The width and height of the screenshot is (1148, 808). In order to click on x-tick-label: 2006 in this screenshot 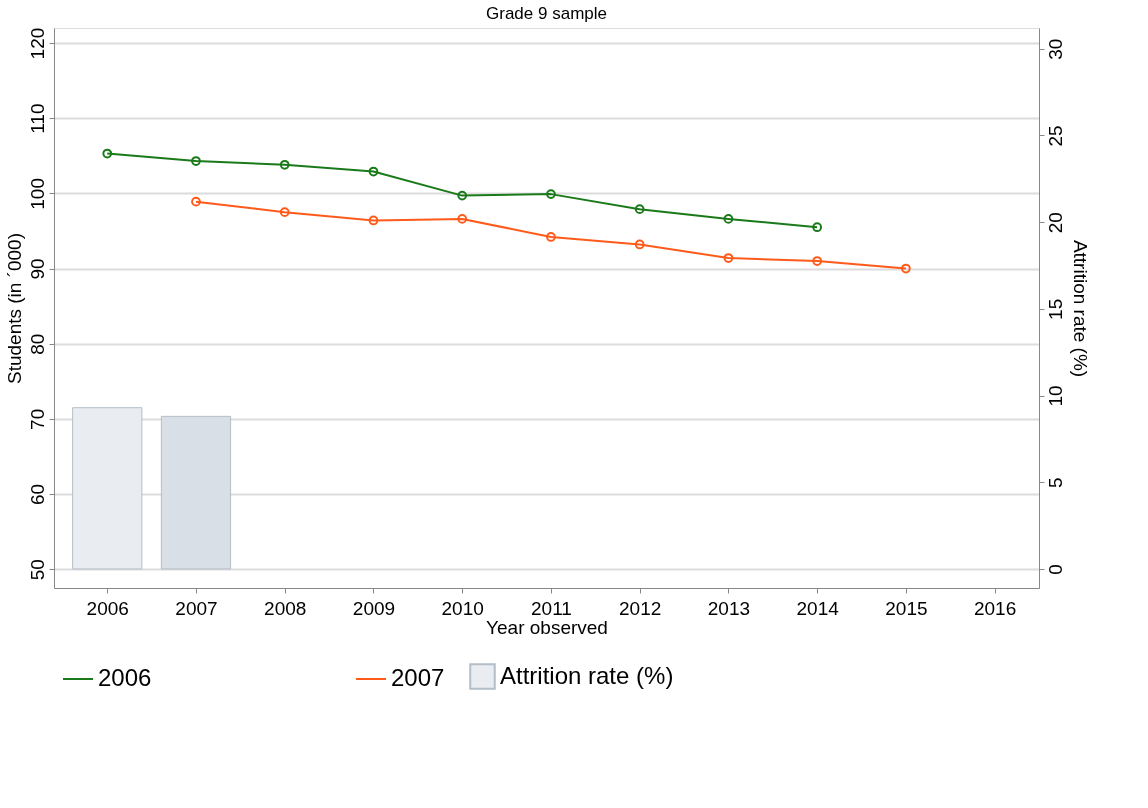, I will do `click(107, 608)`.